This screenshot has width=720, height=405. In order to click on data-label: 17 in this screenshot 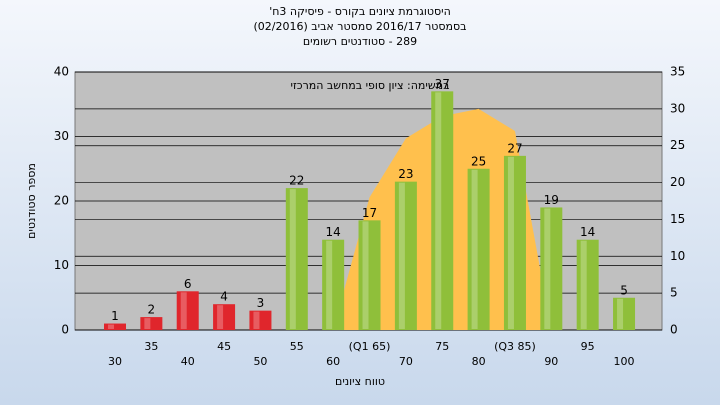, I will do `click(369, 213)`.